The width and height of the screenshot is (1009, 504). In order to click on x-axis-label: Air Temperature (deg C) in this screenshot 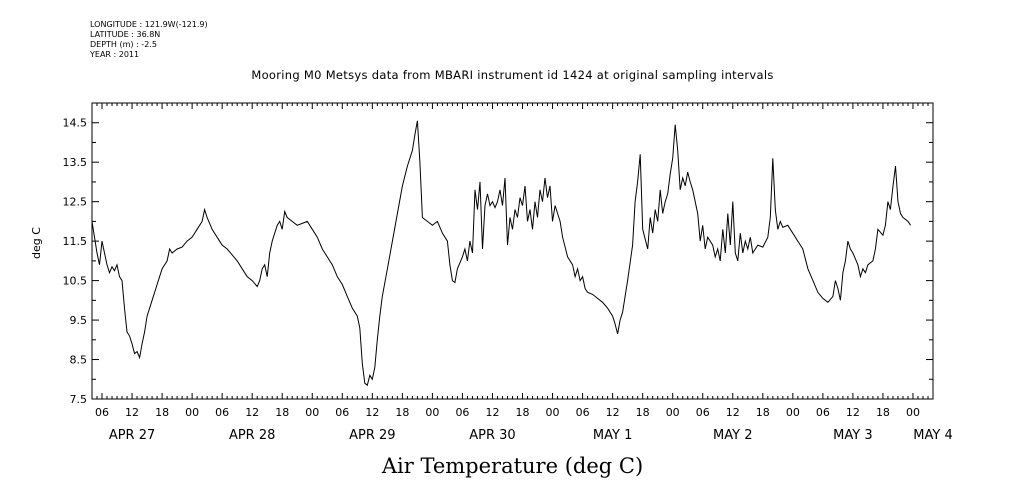, I will do `click(512, 466)`.